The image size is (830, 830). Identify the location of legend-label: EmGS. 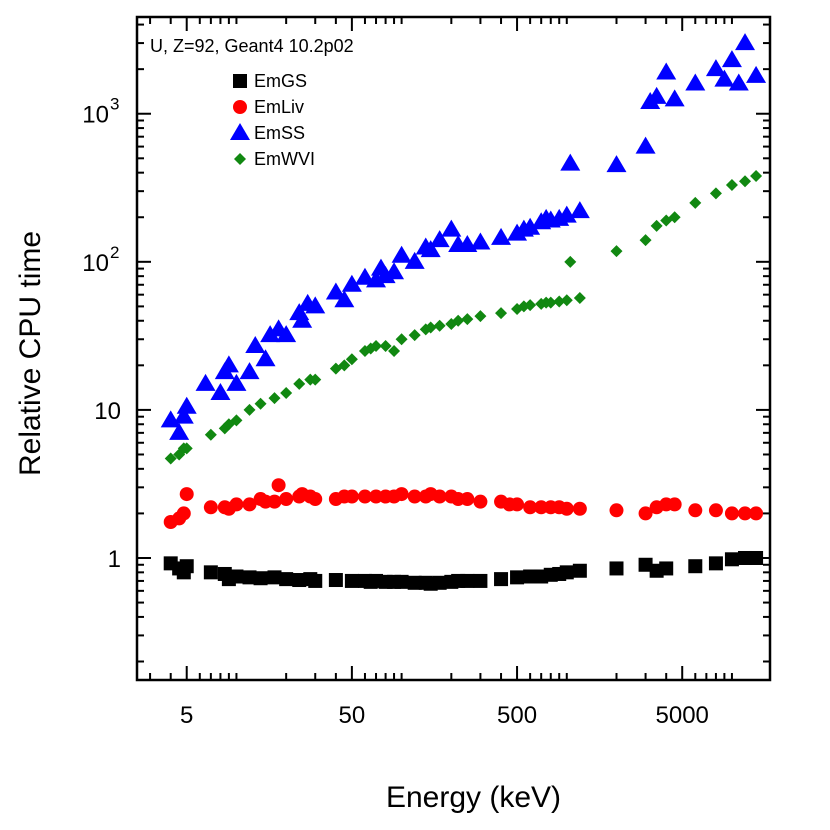
(280, 81).